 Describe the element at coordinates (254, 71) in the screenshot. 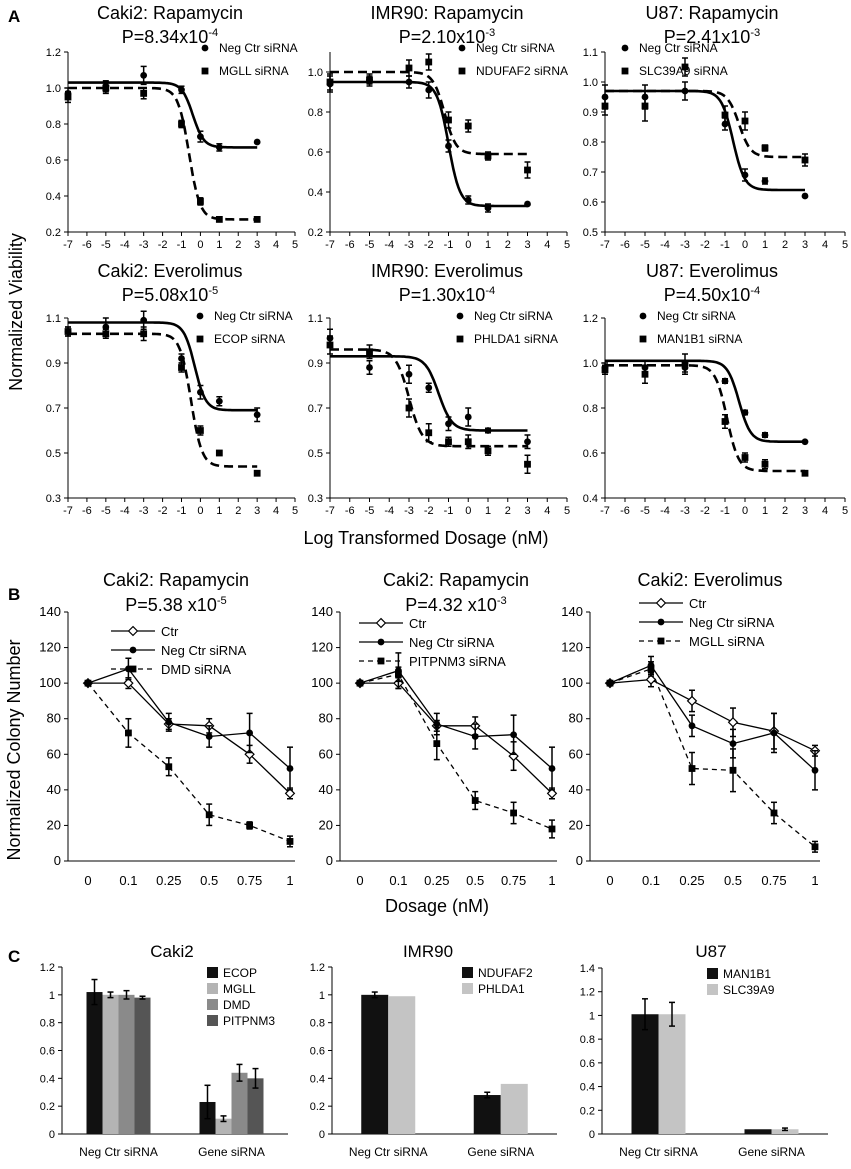

I see `legend-label: MGLL siRNA` at that location.